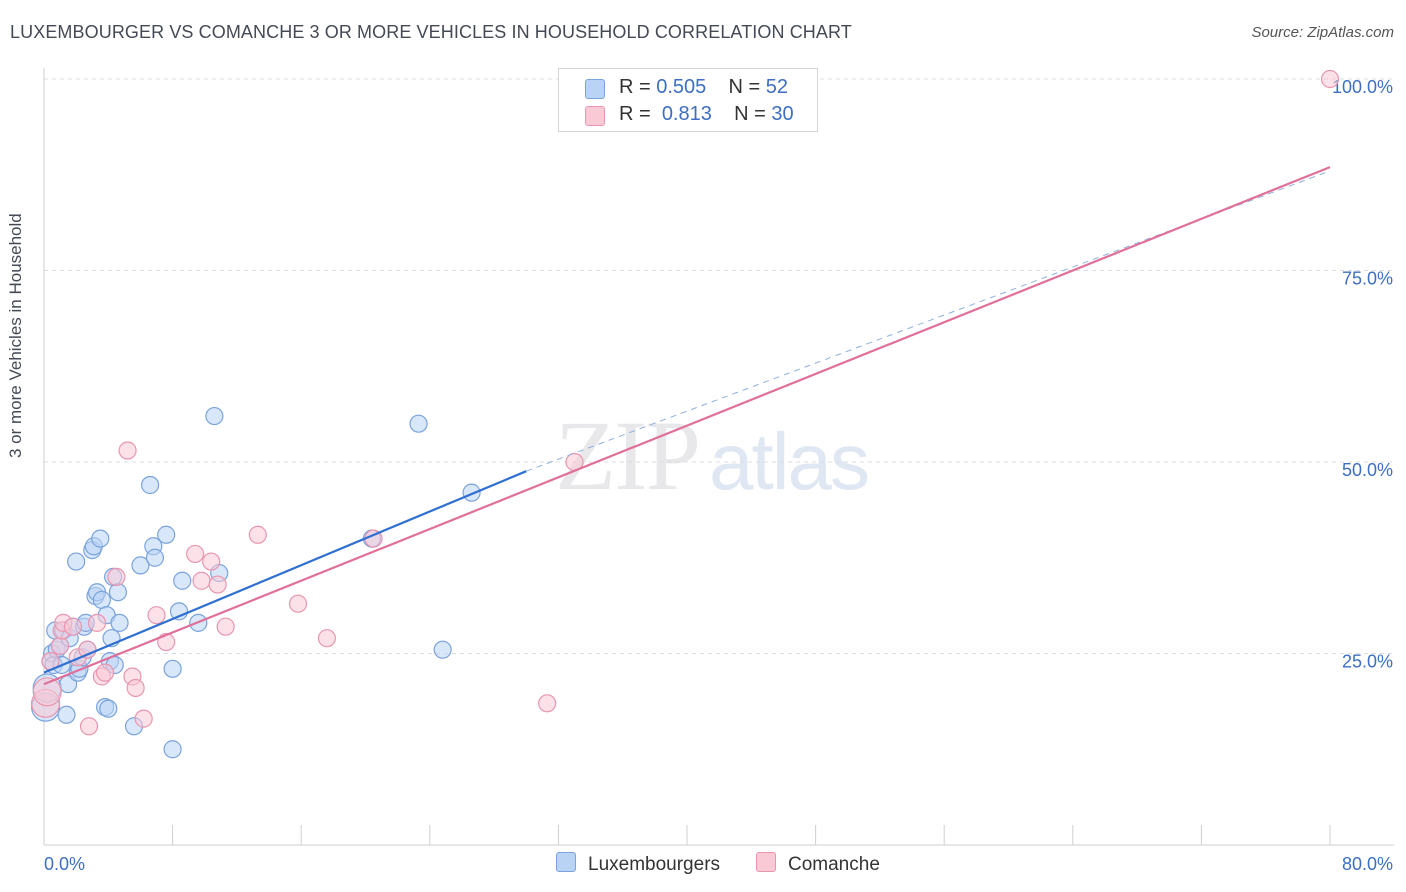  I want to click on source-label: Source: ZipAtlas.com, so click(1322, 32).